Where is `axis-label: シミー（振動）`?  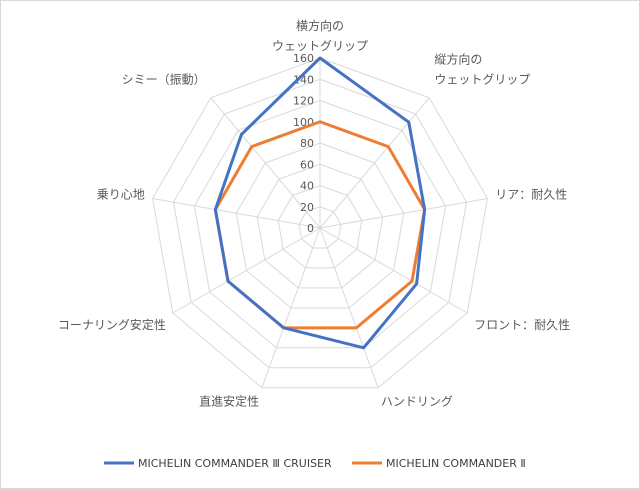 axis-label: シミー（振動） is located at coordinates (164, 79).